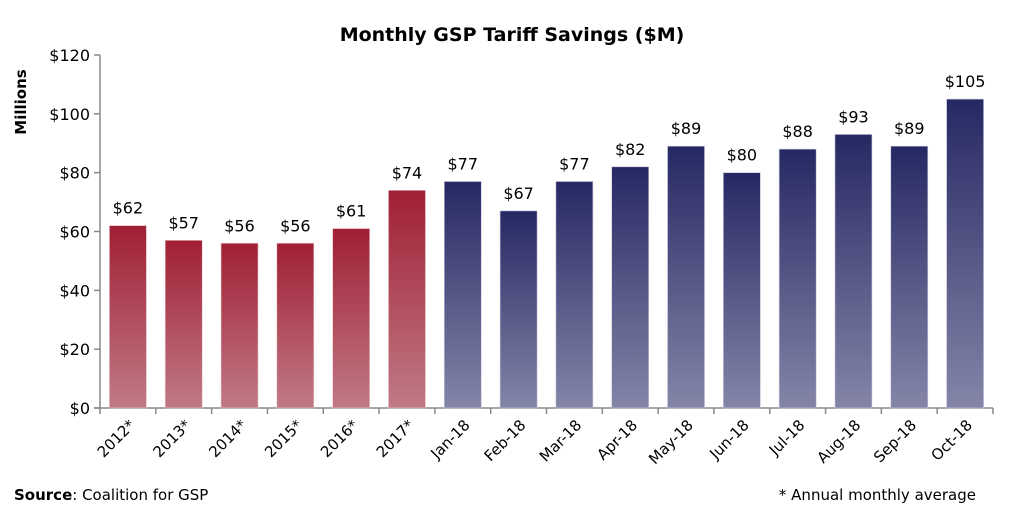 The height and width of the screenshot is (512, 1024). I want to click on y-tick-label: $0, so click(80, 408).